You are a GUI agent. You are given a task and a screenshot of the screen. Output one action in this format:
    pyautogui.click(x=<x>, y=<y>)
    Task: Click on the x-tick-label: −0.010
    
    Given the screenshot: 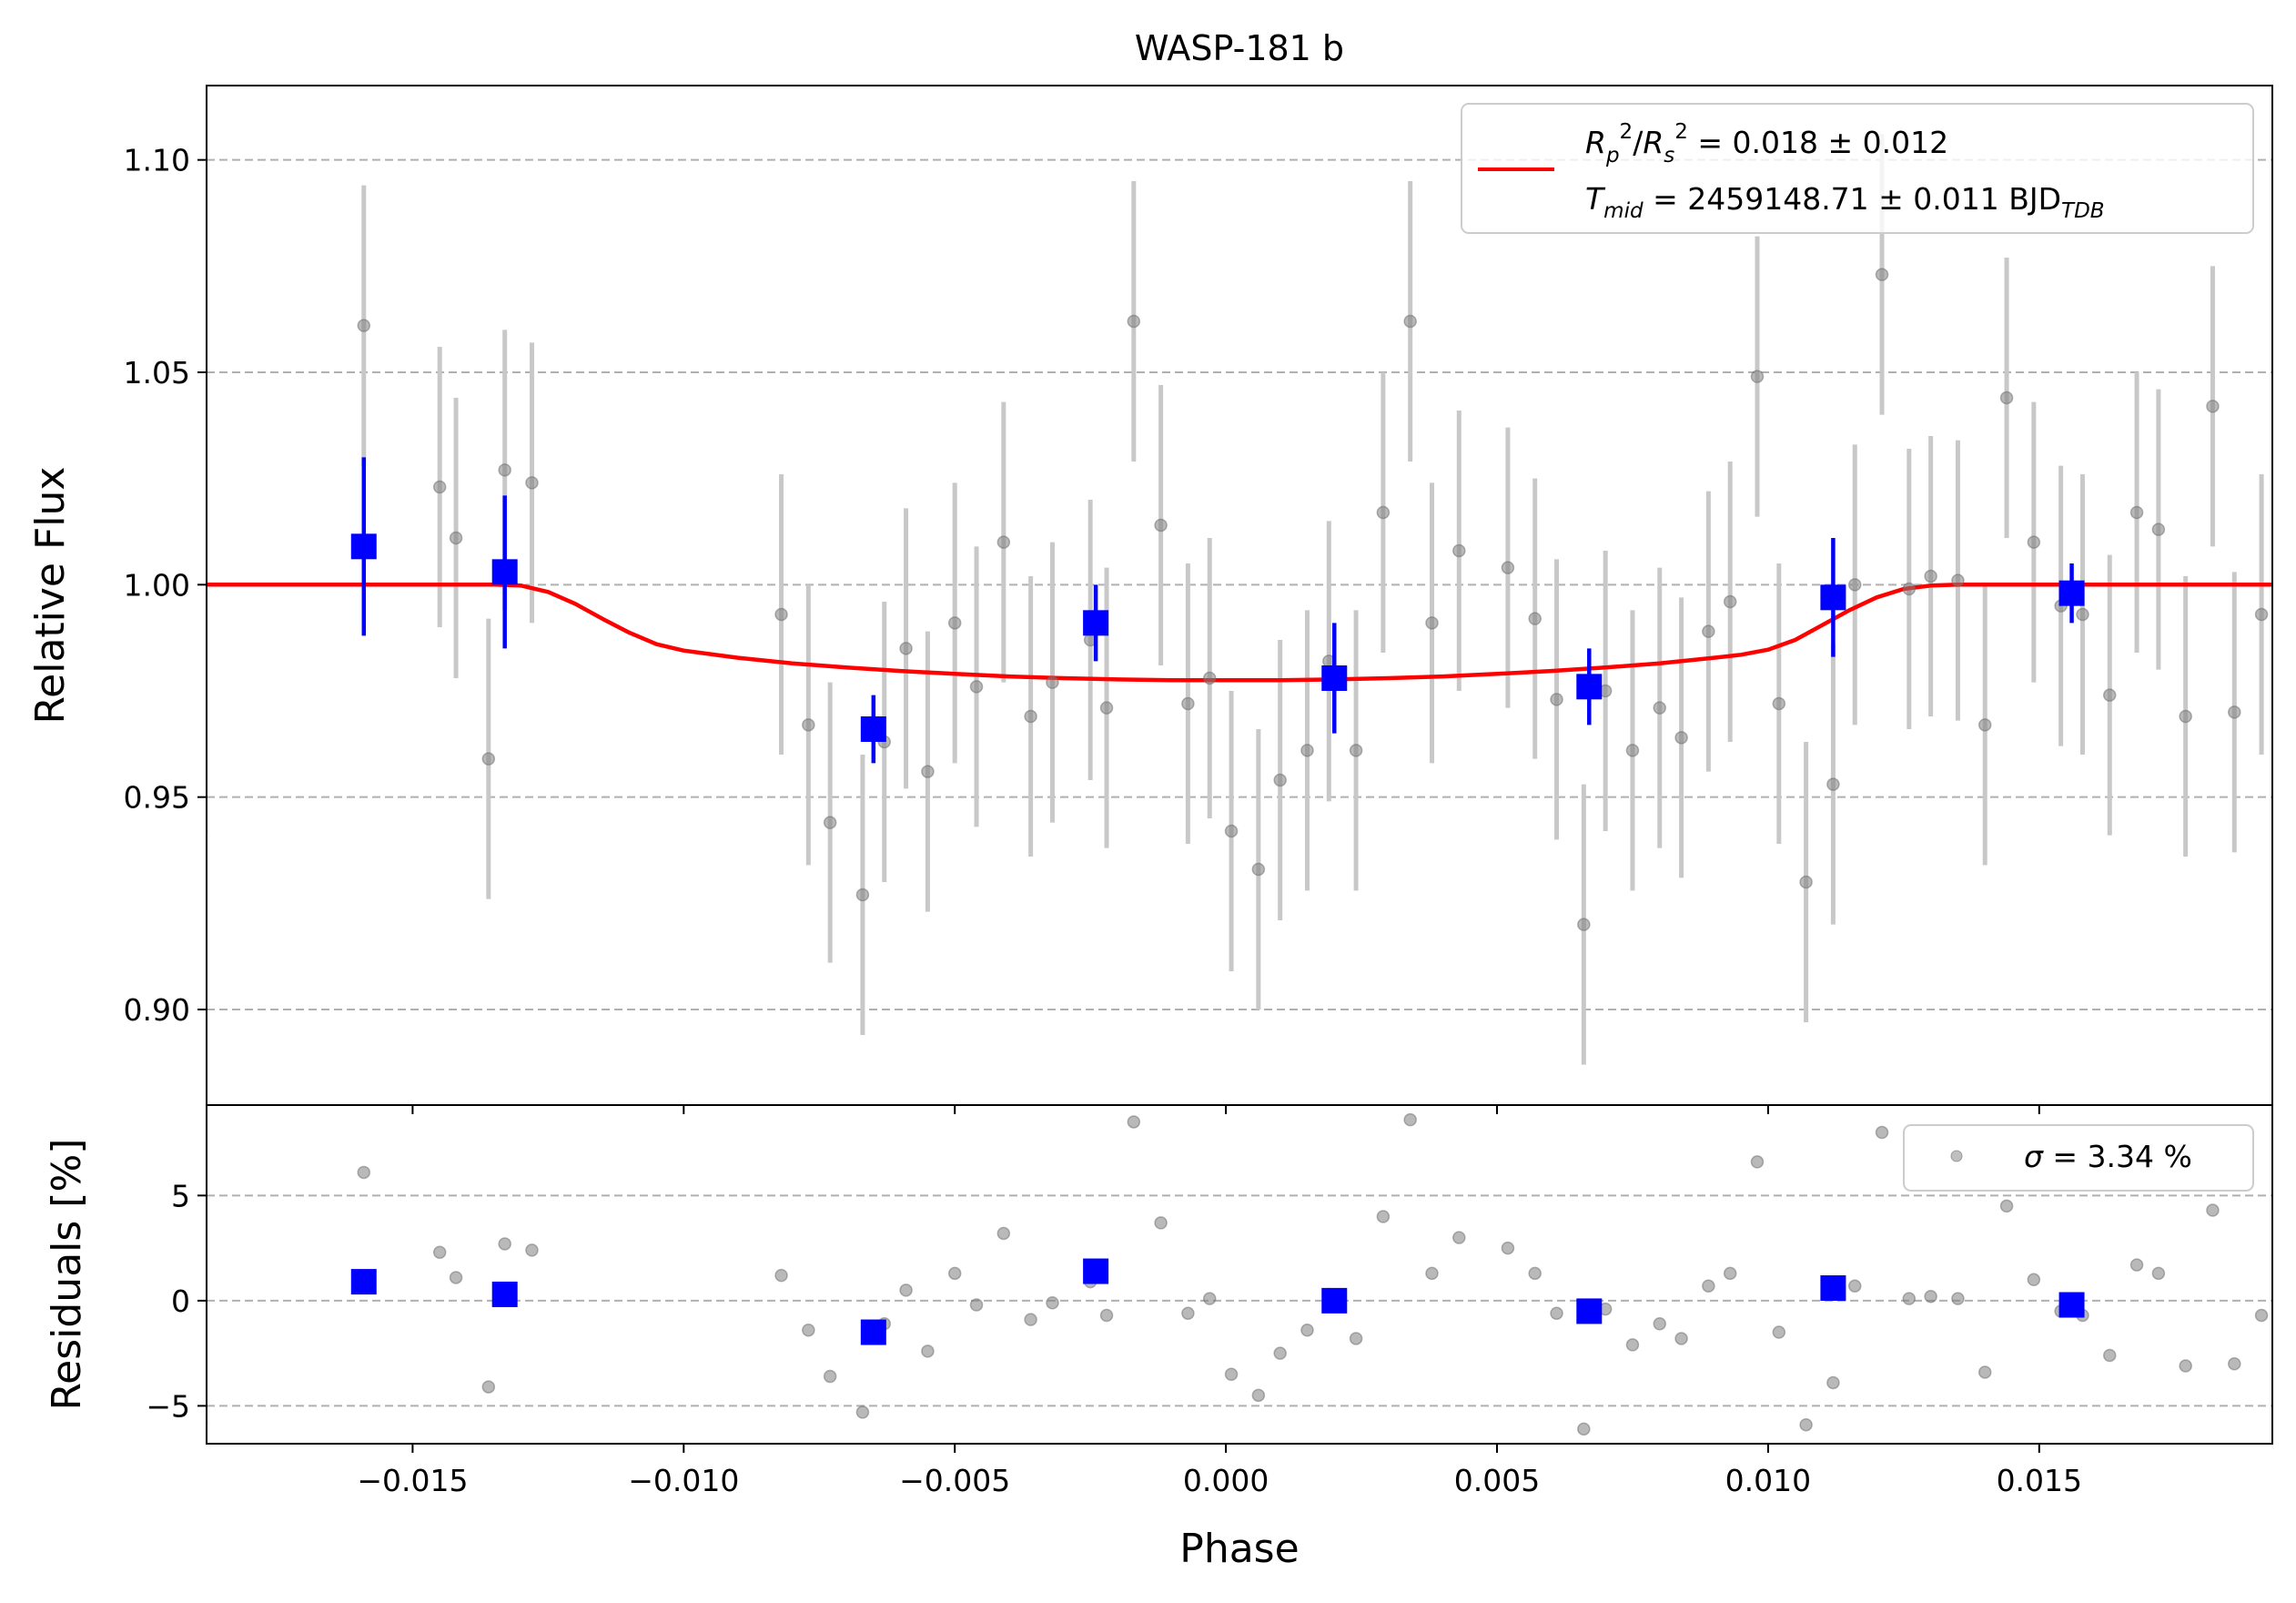 What is the action you would take?
    pyautogui.click(x=683, y=1480)
    